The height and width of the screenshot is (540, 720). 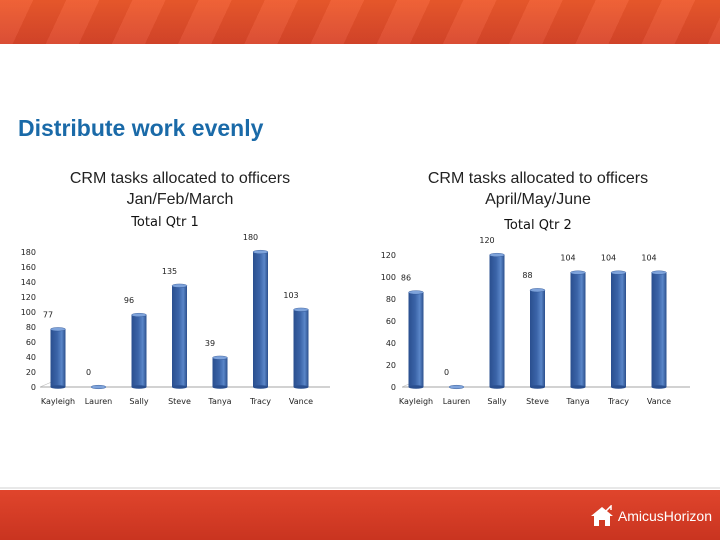 I want to click on y-tick-label: 180, so click(x=28, y=252).